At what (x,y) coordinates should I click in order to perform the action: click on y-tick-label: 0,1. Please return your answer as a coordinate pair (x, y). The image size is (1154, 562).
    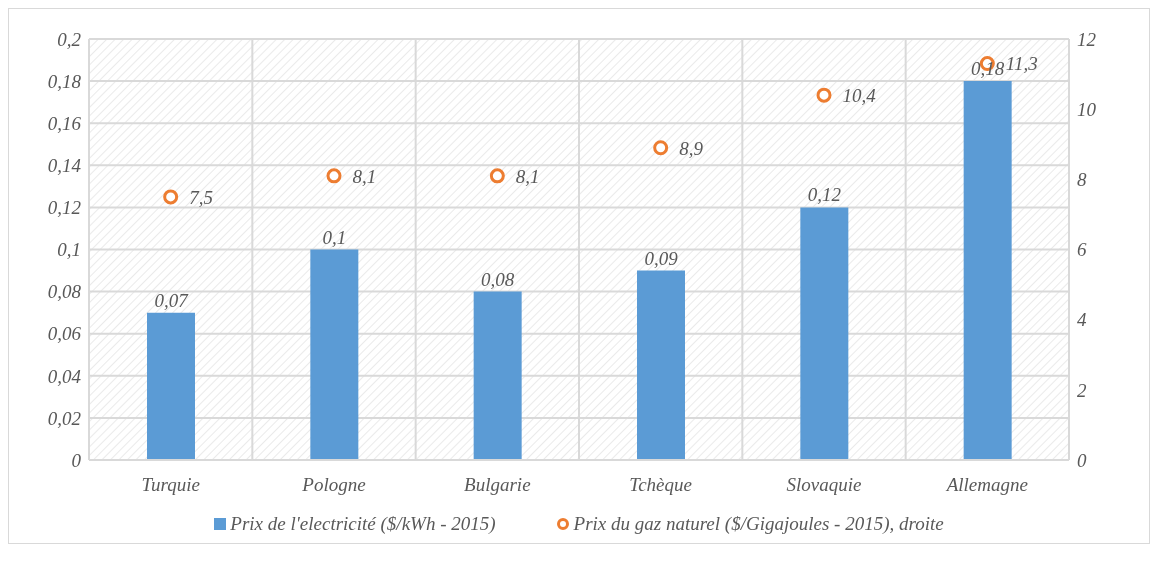
    Looking at the image, I should click on (69, 250).